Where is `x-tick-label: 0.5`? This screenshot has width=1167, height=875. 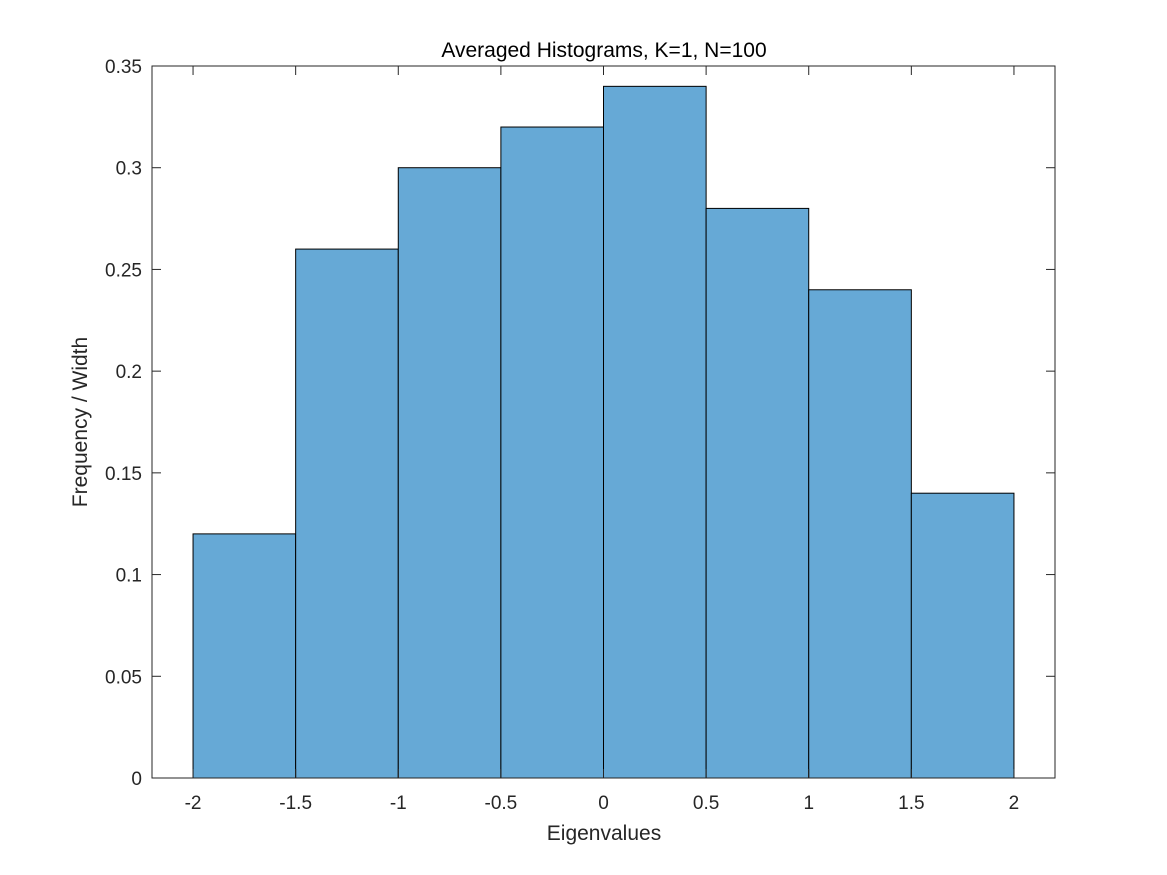 x-tick-label: 0.5 is located at coordinates (706, 803).